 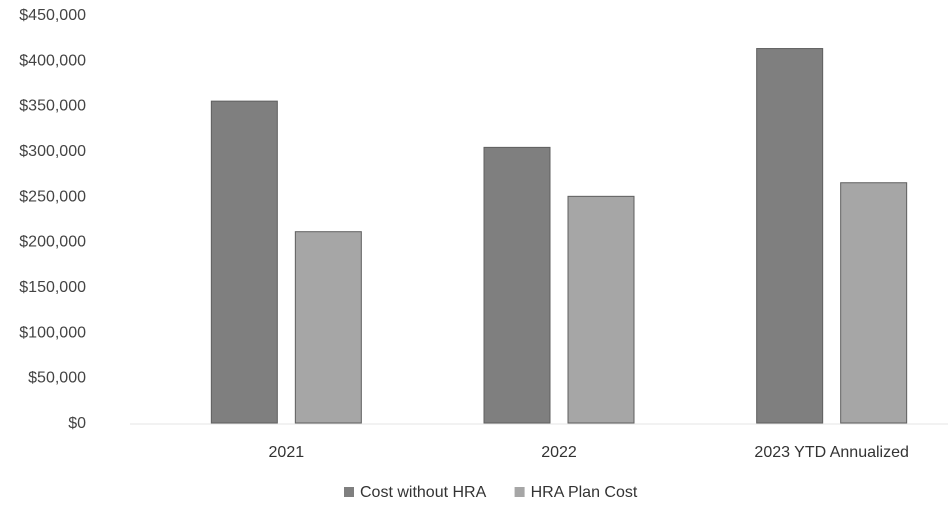 I want to click on y-tick-label: $200,000, so click(x=52, y=242).